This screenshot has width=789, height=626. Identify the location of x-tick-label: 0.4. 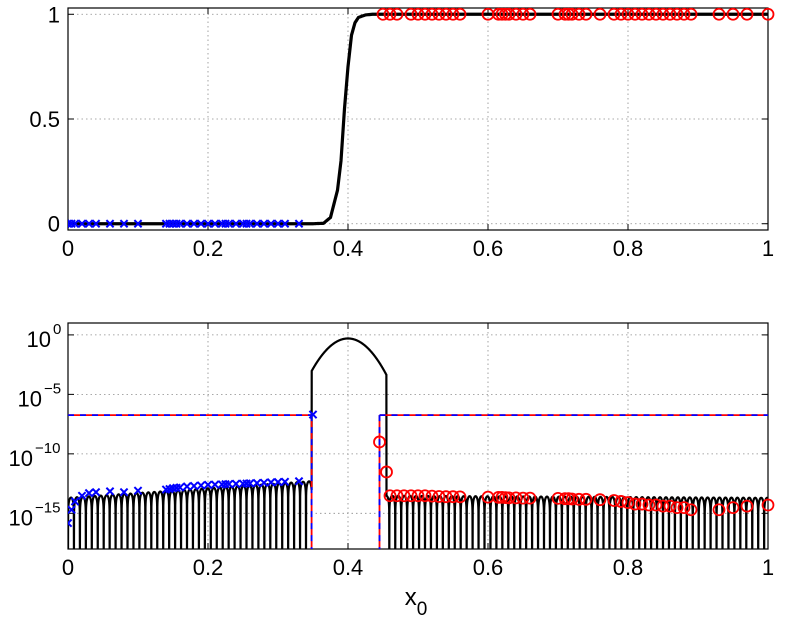
(348, 248).